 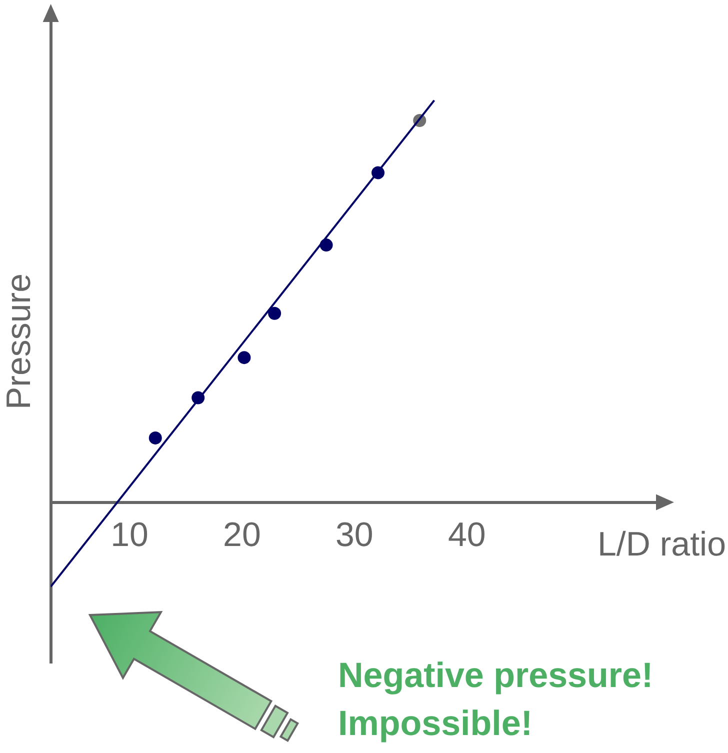 I want to click on y-axis-title: Pressure, so click(x=19, y=341).